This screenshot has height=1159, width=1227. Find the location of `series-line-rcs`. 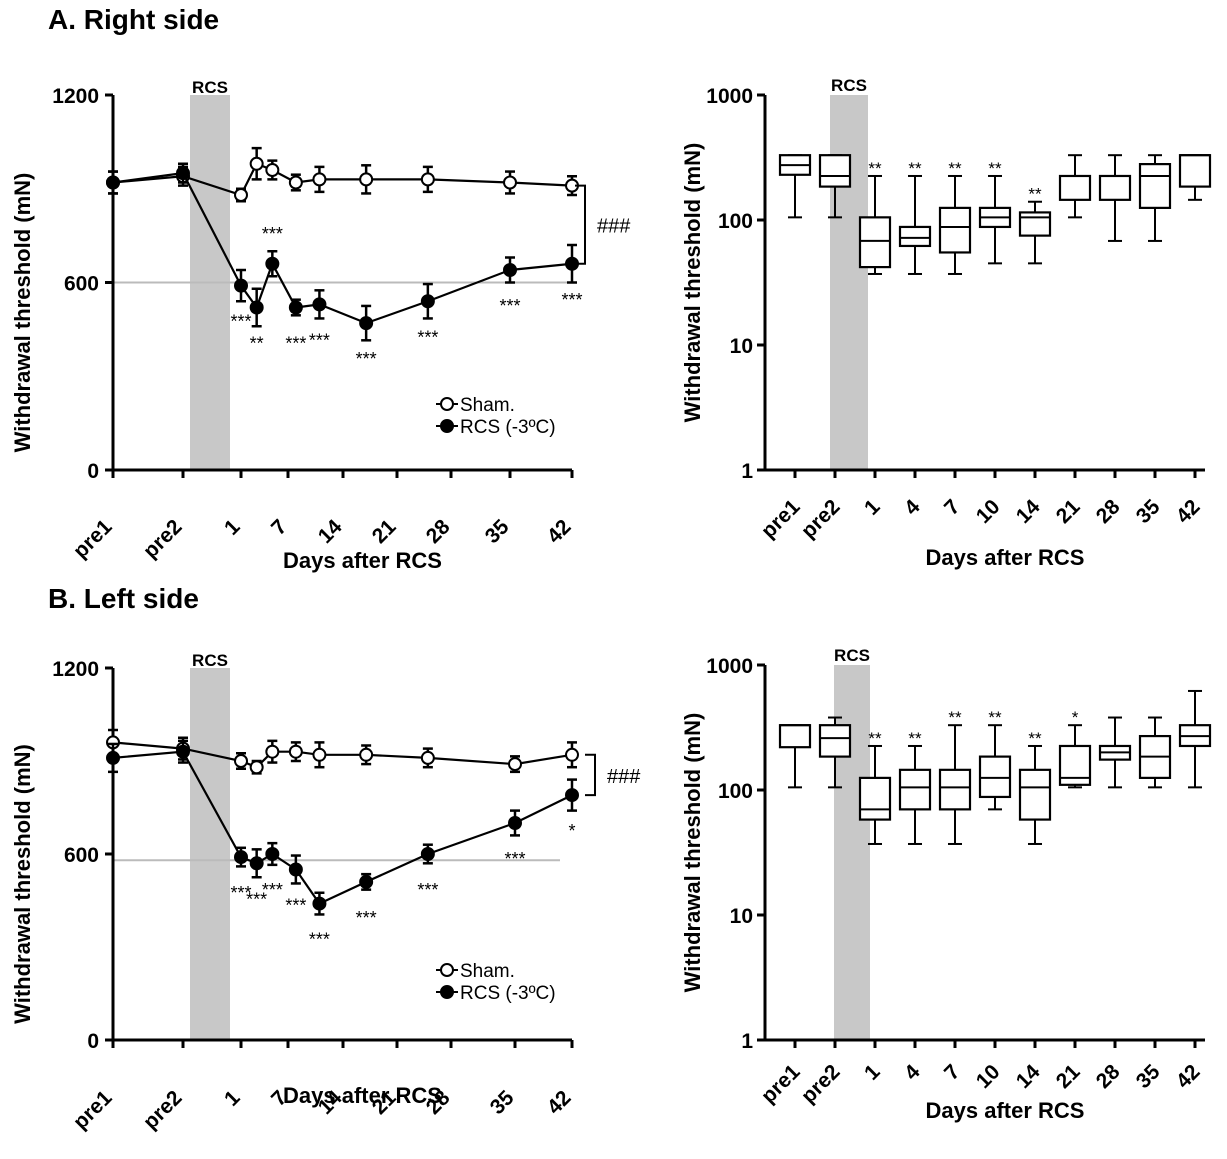

series-line-rcs is located at coordinates (342, 827).